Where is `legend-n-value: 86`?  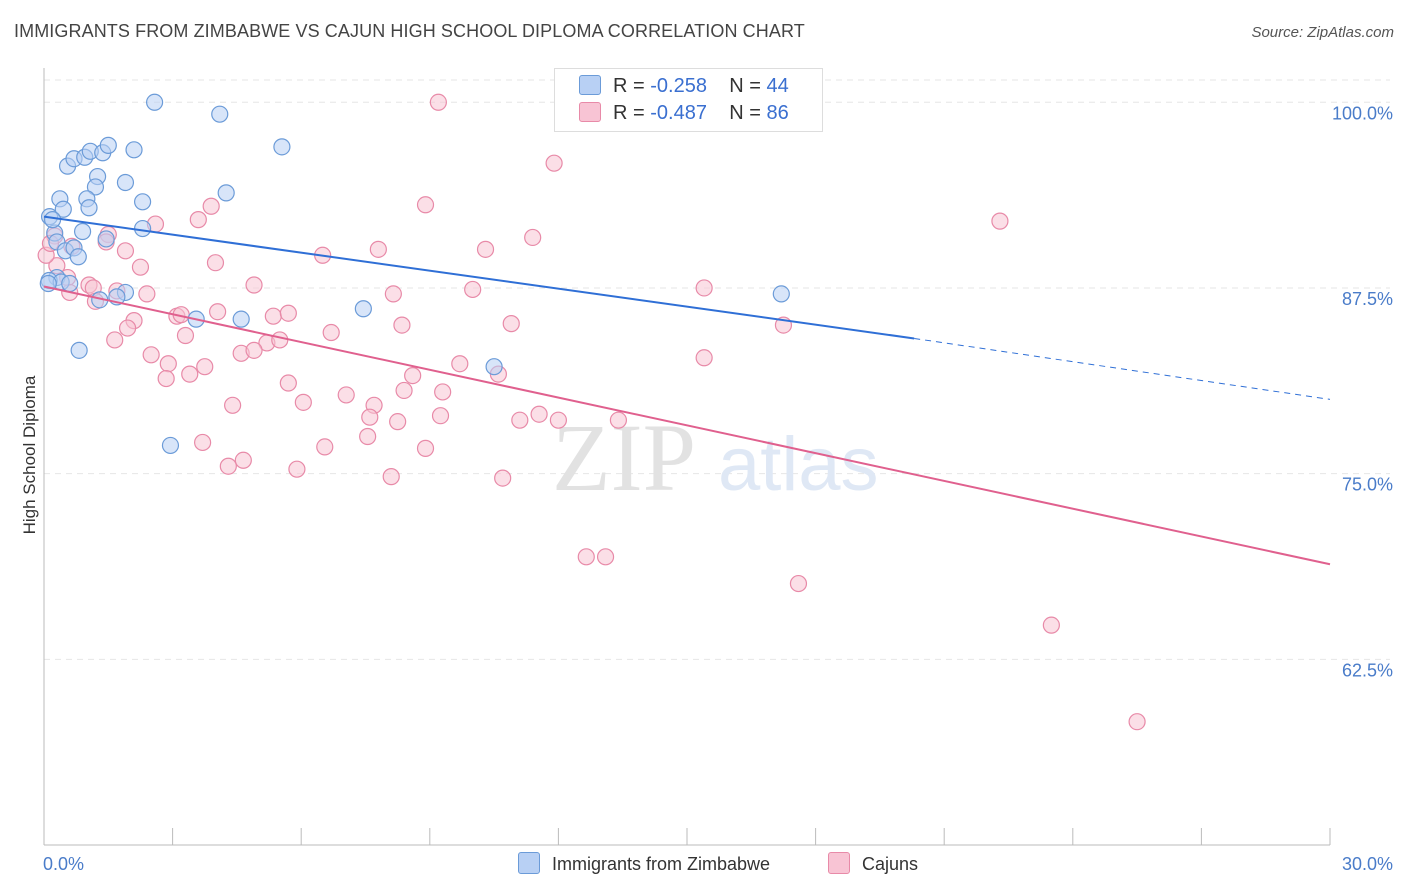
legend-n-value: 86 is located at coordinates (777, 113).